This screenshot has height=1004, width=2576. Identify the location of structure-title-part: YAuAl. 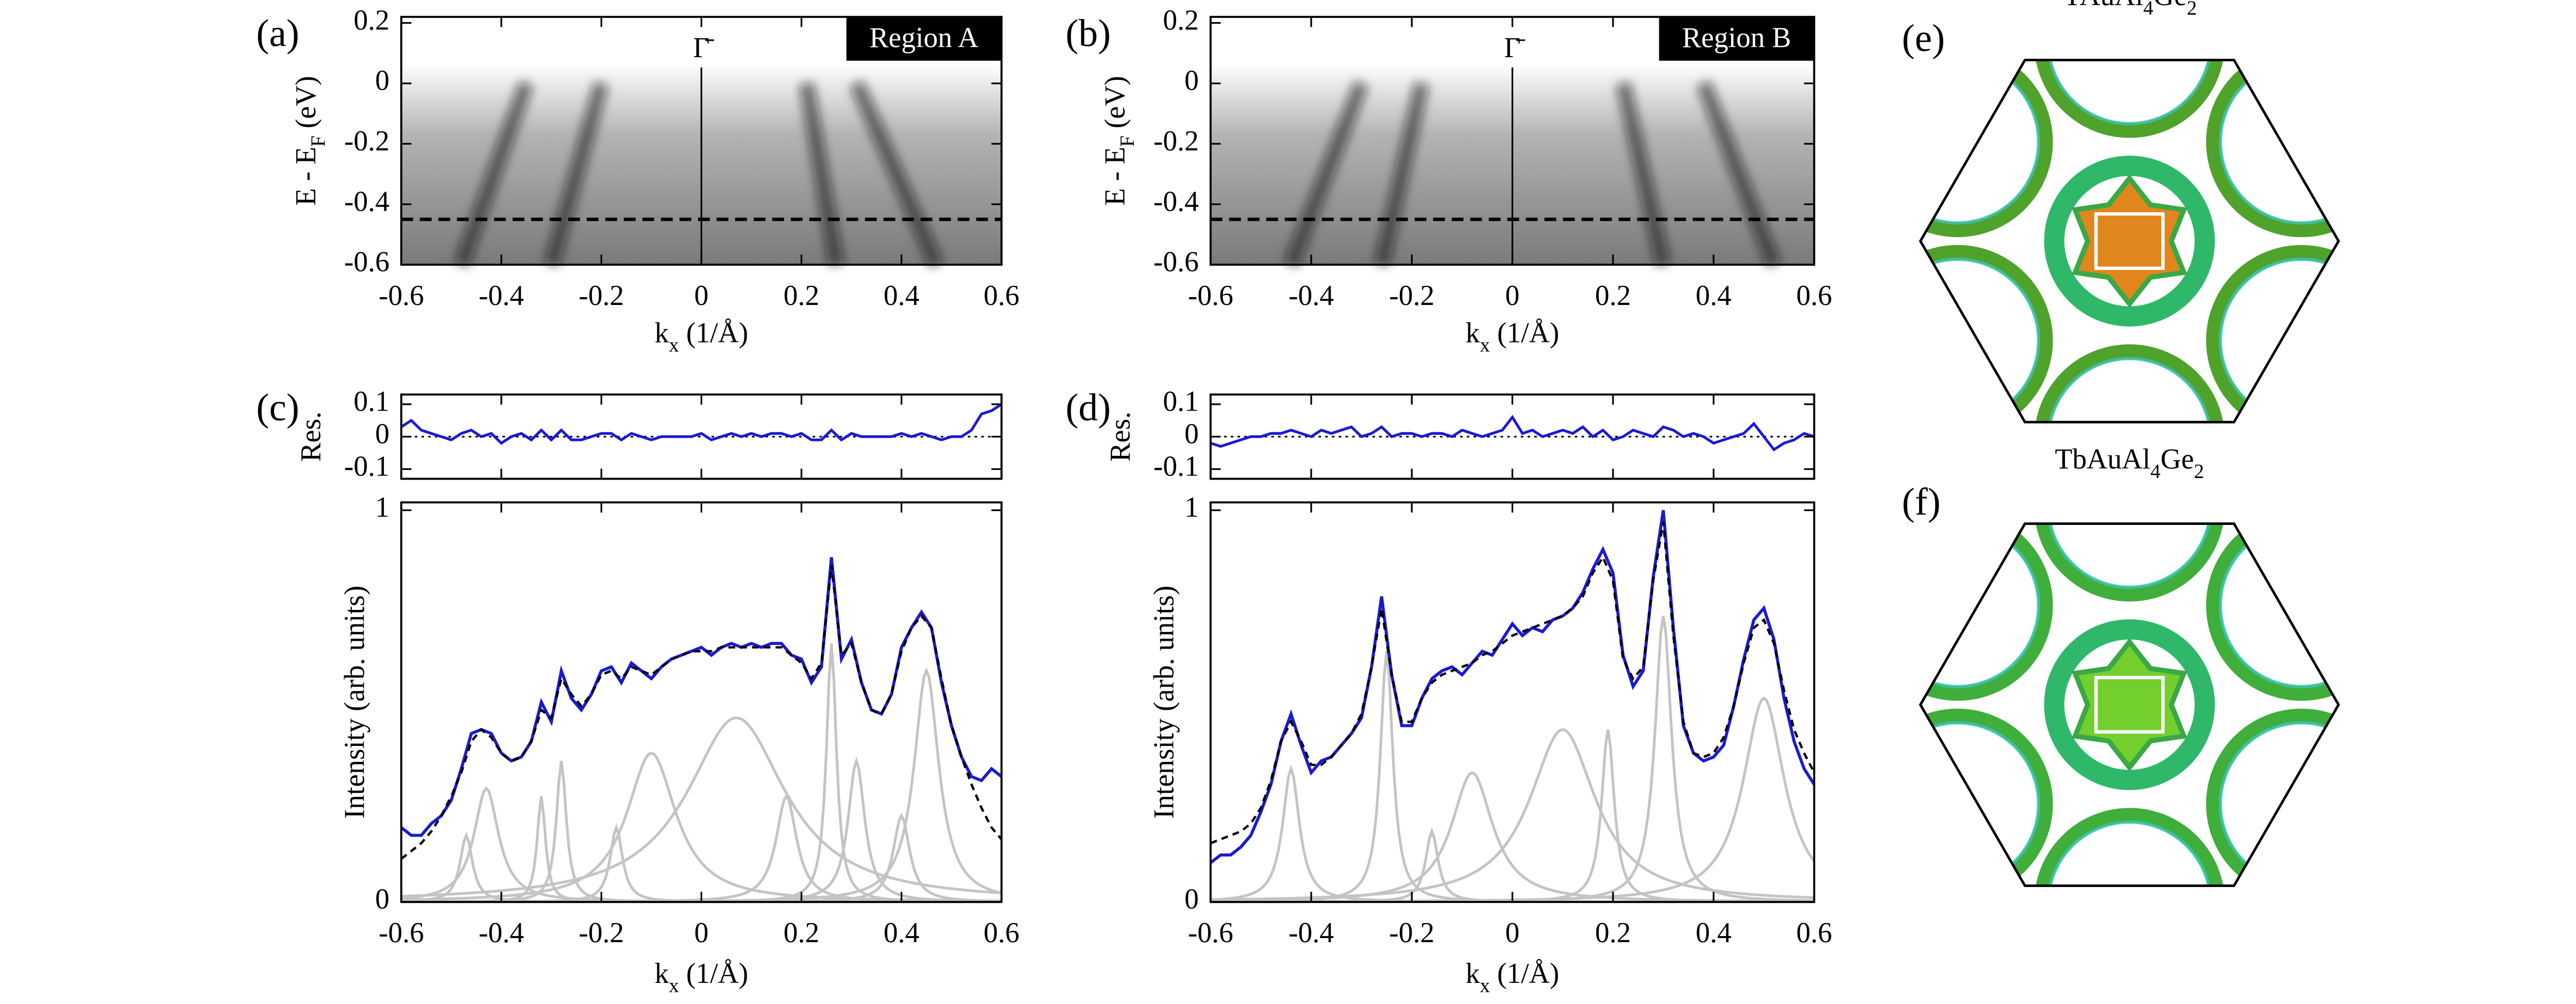
(2102, 6).